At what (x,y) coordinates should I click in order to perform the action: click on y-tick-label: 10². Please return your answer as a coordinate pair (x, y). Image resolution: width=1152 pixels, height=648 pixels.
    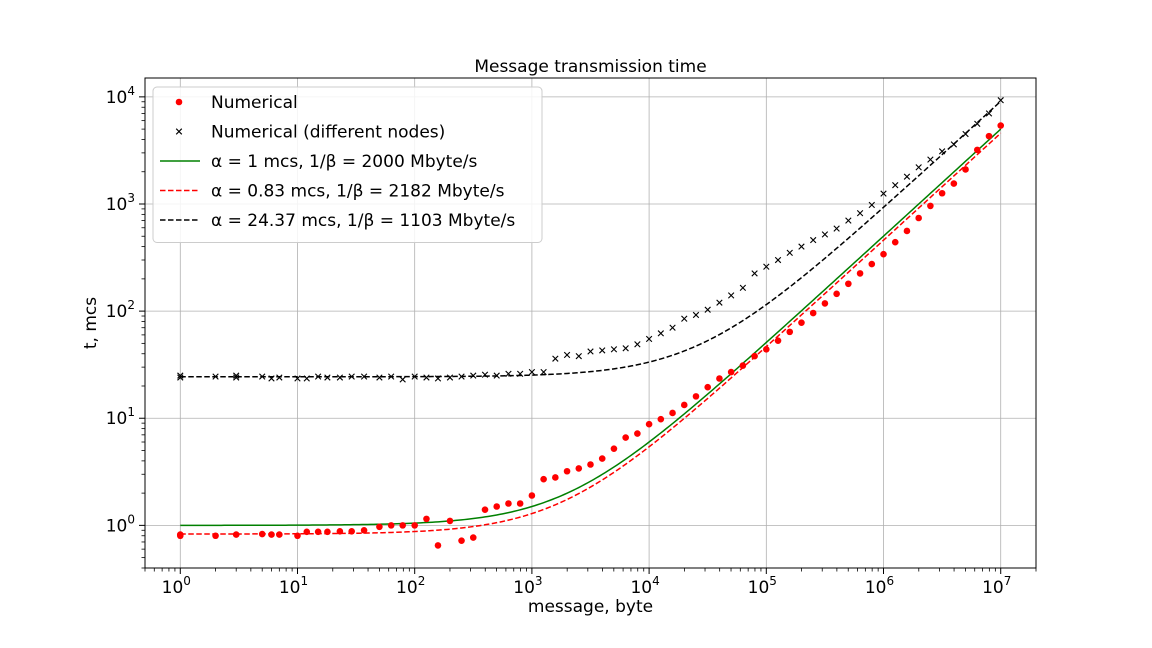
    Looking at the image, I should click on (120, 310).